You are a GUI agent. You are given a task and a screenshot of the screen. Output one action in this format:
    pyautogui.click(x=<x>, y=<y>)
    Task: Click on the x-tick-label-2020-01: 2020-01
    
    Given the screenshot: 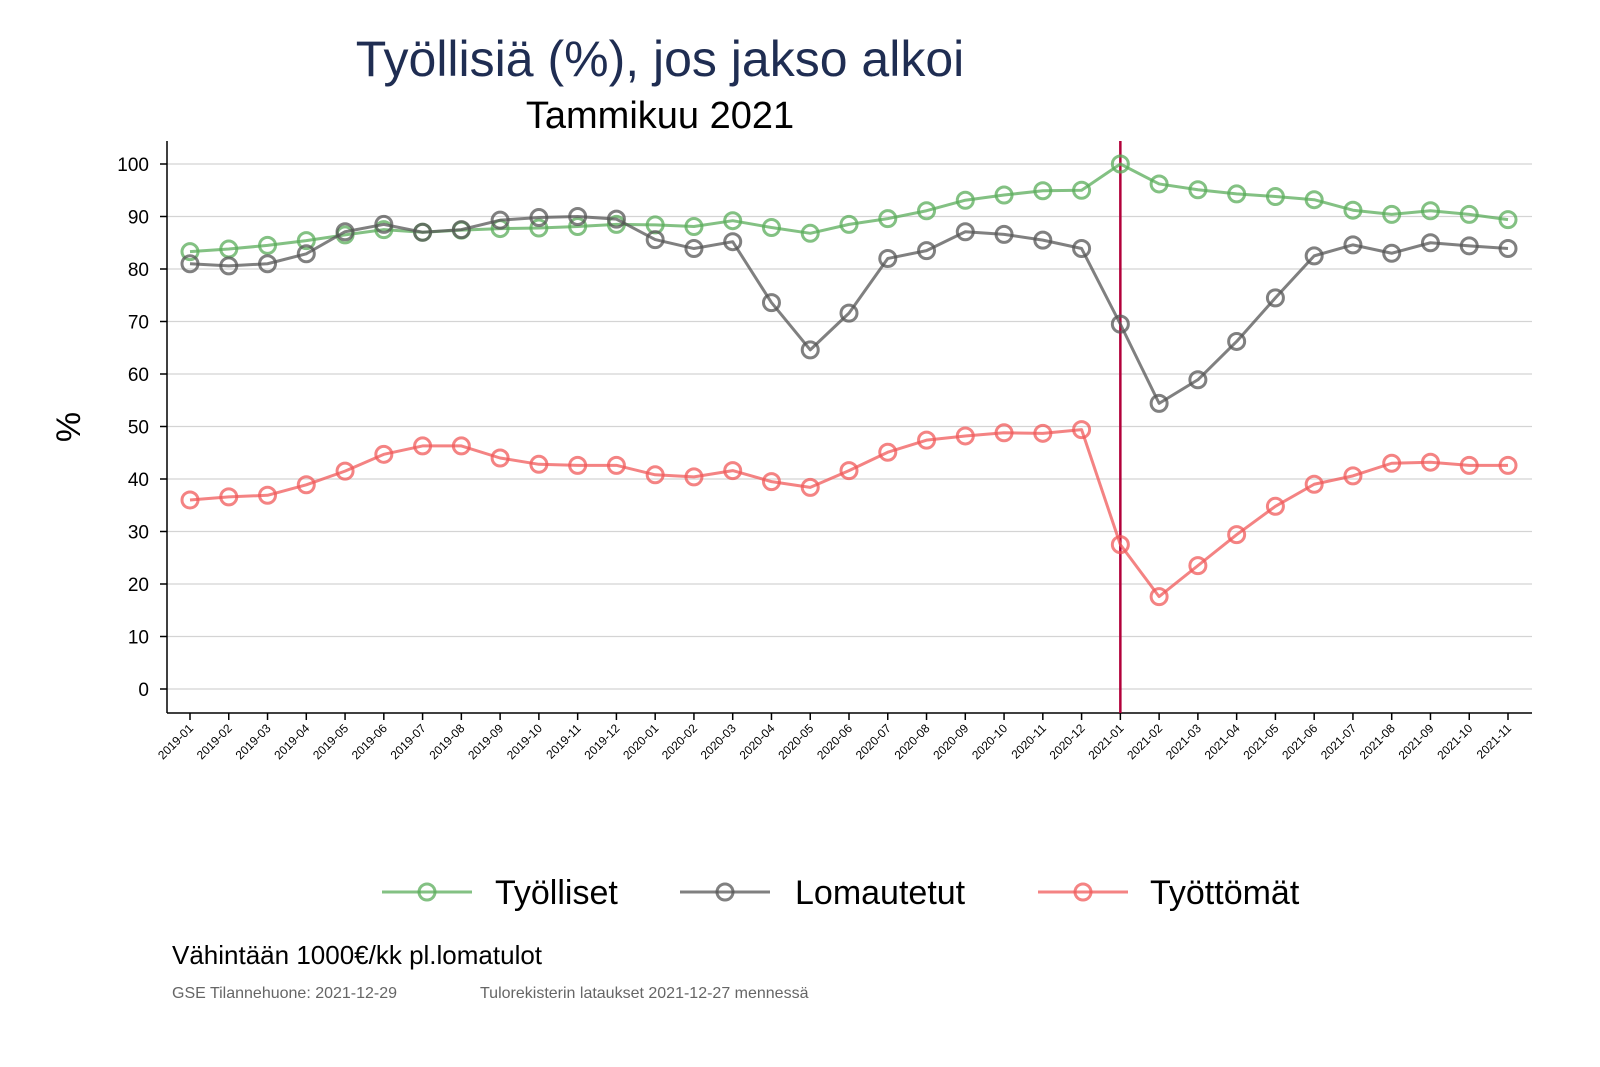 What is the action you would take?
    pyautogui.click(x=640, y=741)
    